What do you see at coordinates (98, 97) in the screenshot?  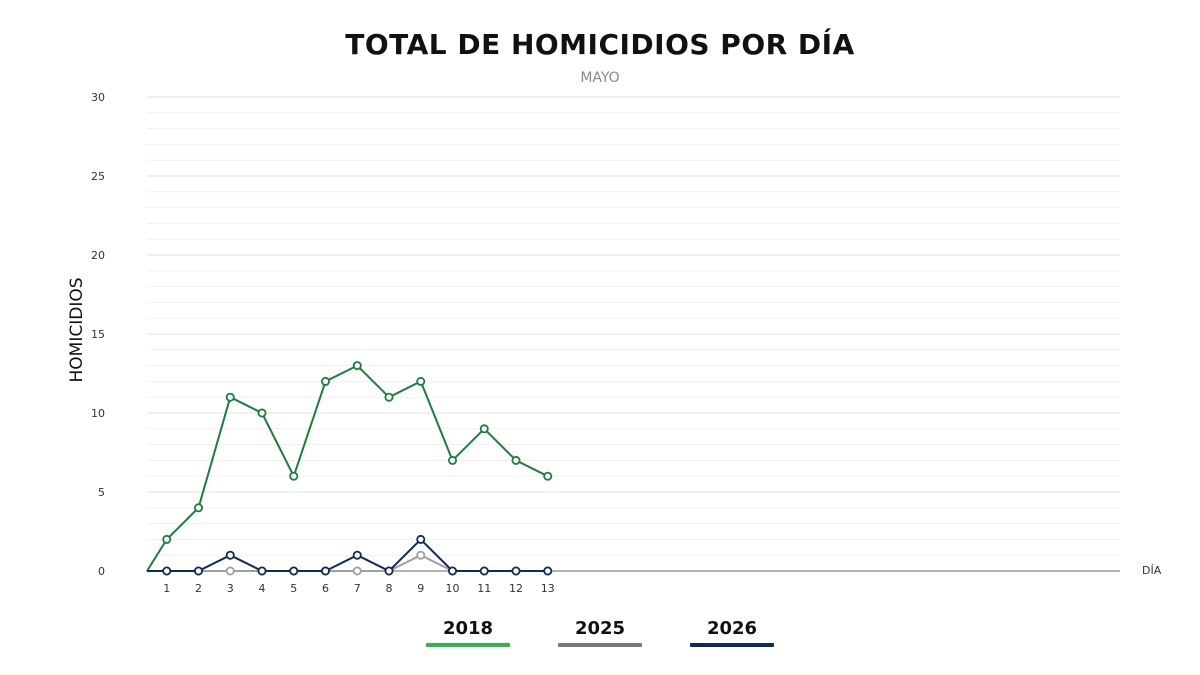 I see `y-tick-label: 30` at bounding box center [98, 97].